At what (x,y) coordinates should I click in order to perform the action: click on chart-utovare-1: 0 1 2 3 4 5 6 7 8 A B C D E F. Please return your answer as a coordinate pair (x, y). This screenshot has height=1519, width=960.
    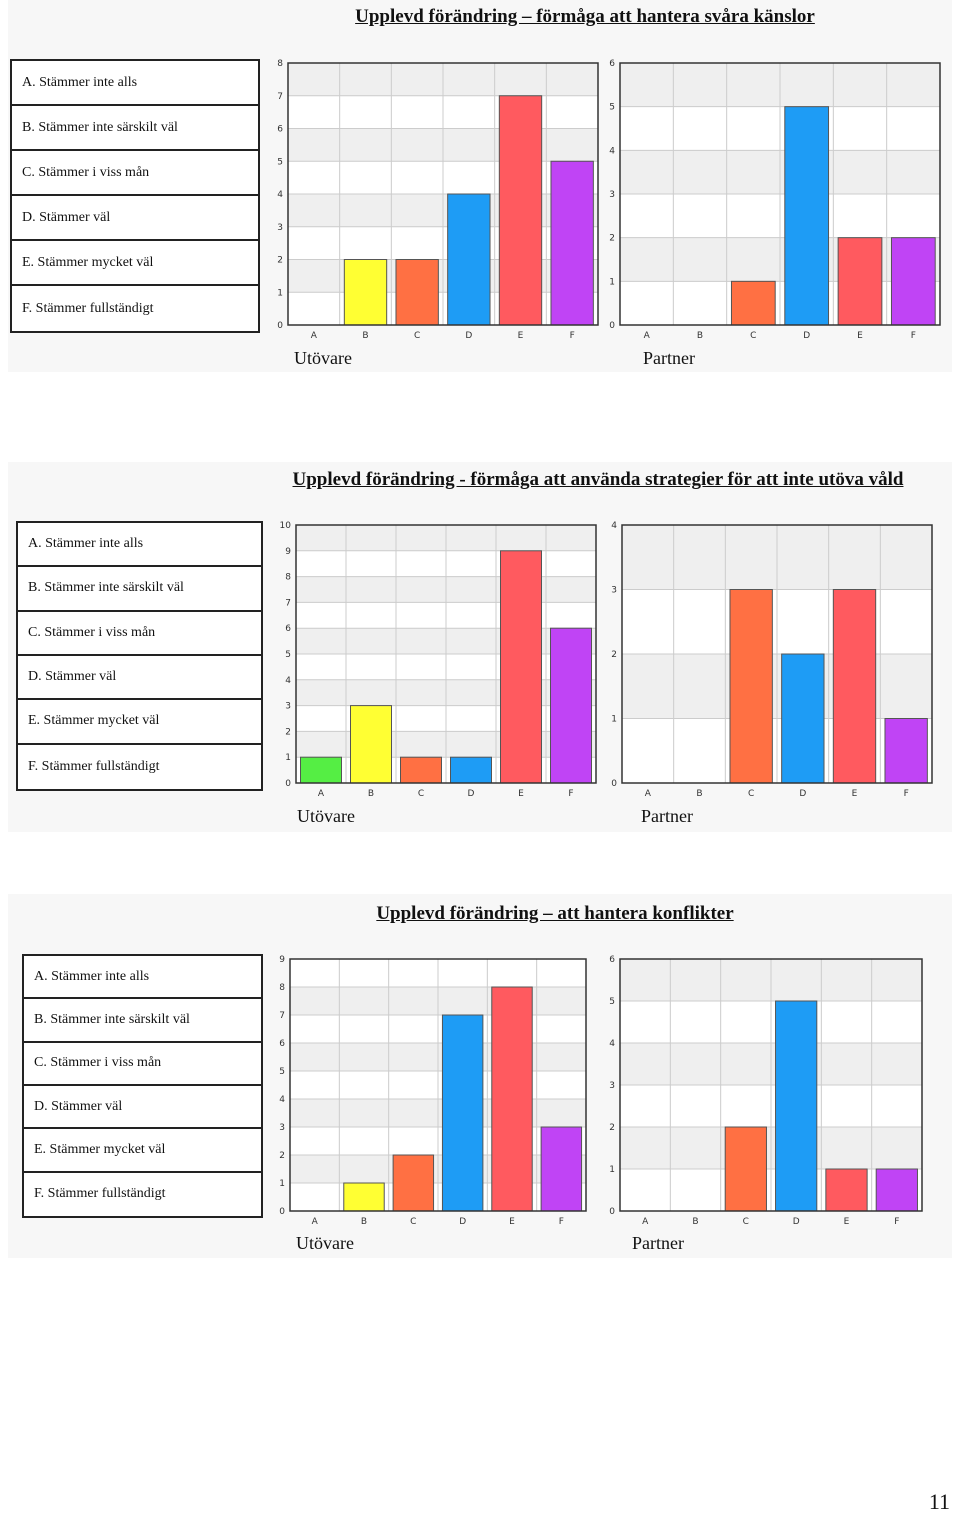
    Looking at the image, I should click on (435, 200).